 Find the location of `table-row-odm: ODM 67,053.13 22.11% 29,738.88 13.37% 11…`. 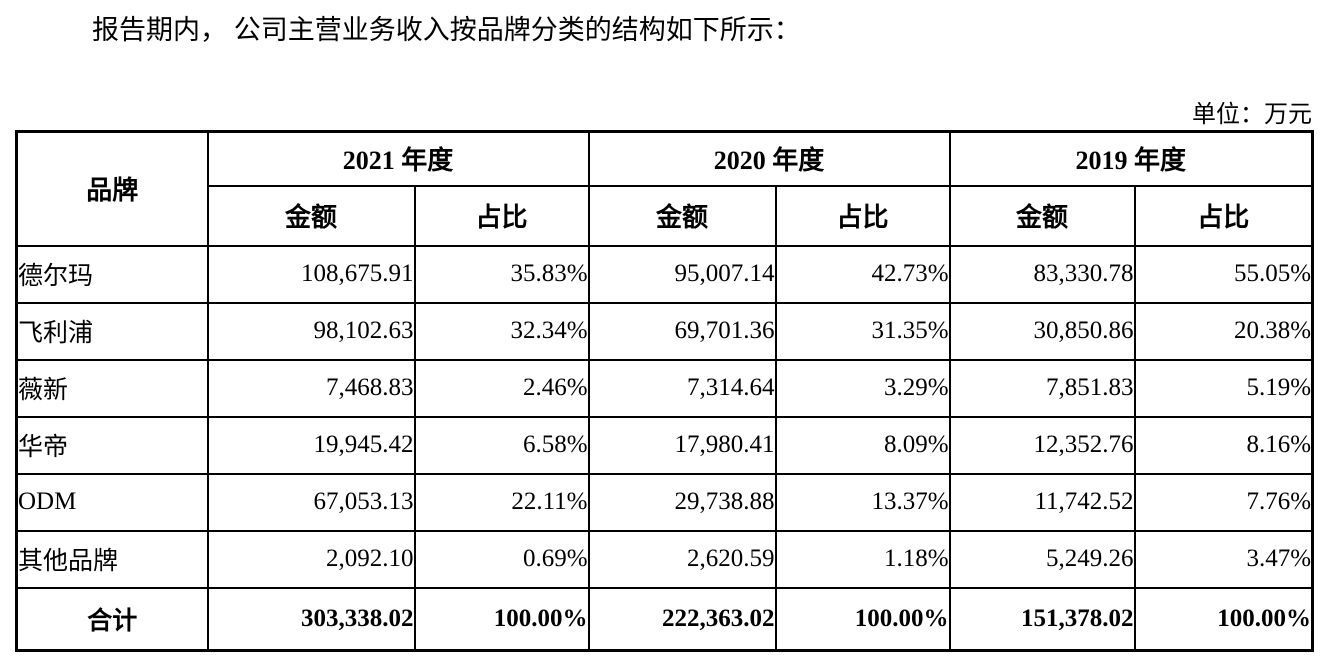

table-row-odm: ODM 67,053.13 22.11% 29,738.88 13.37% 11… is located at coordinates (664, 502).